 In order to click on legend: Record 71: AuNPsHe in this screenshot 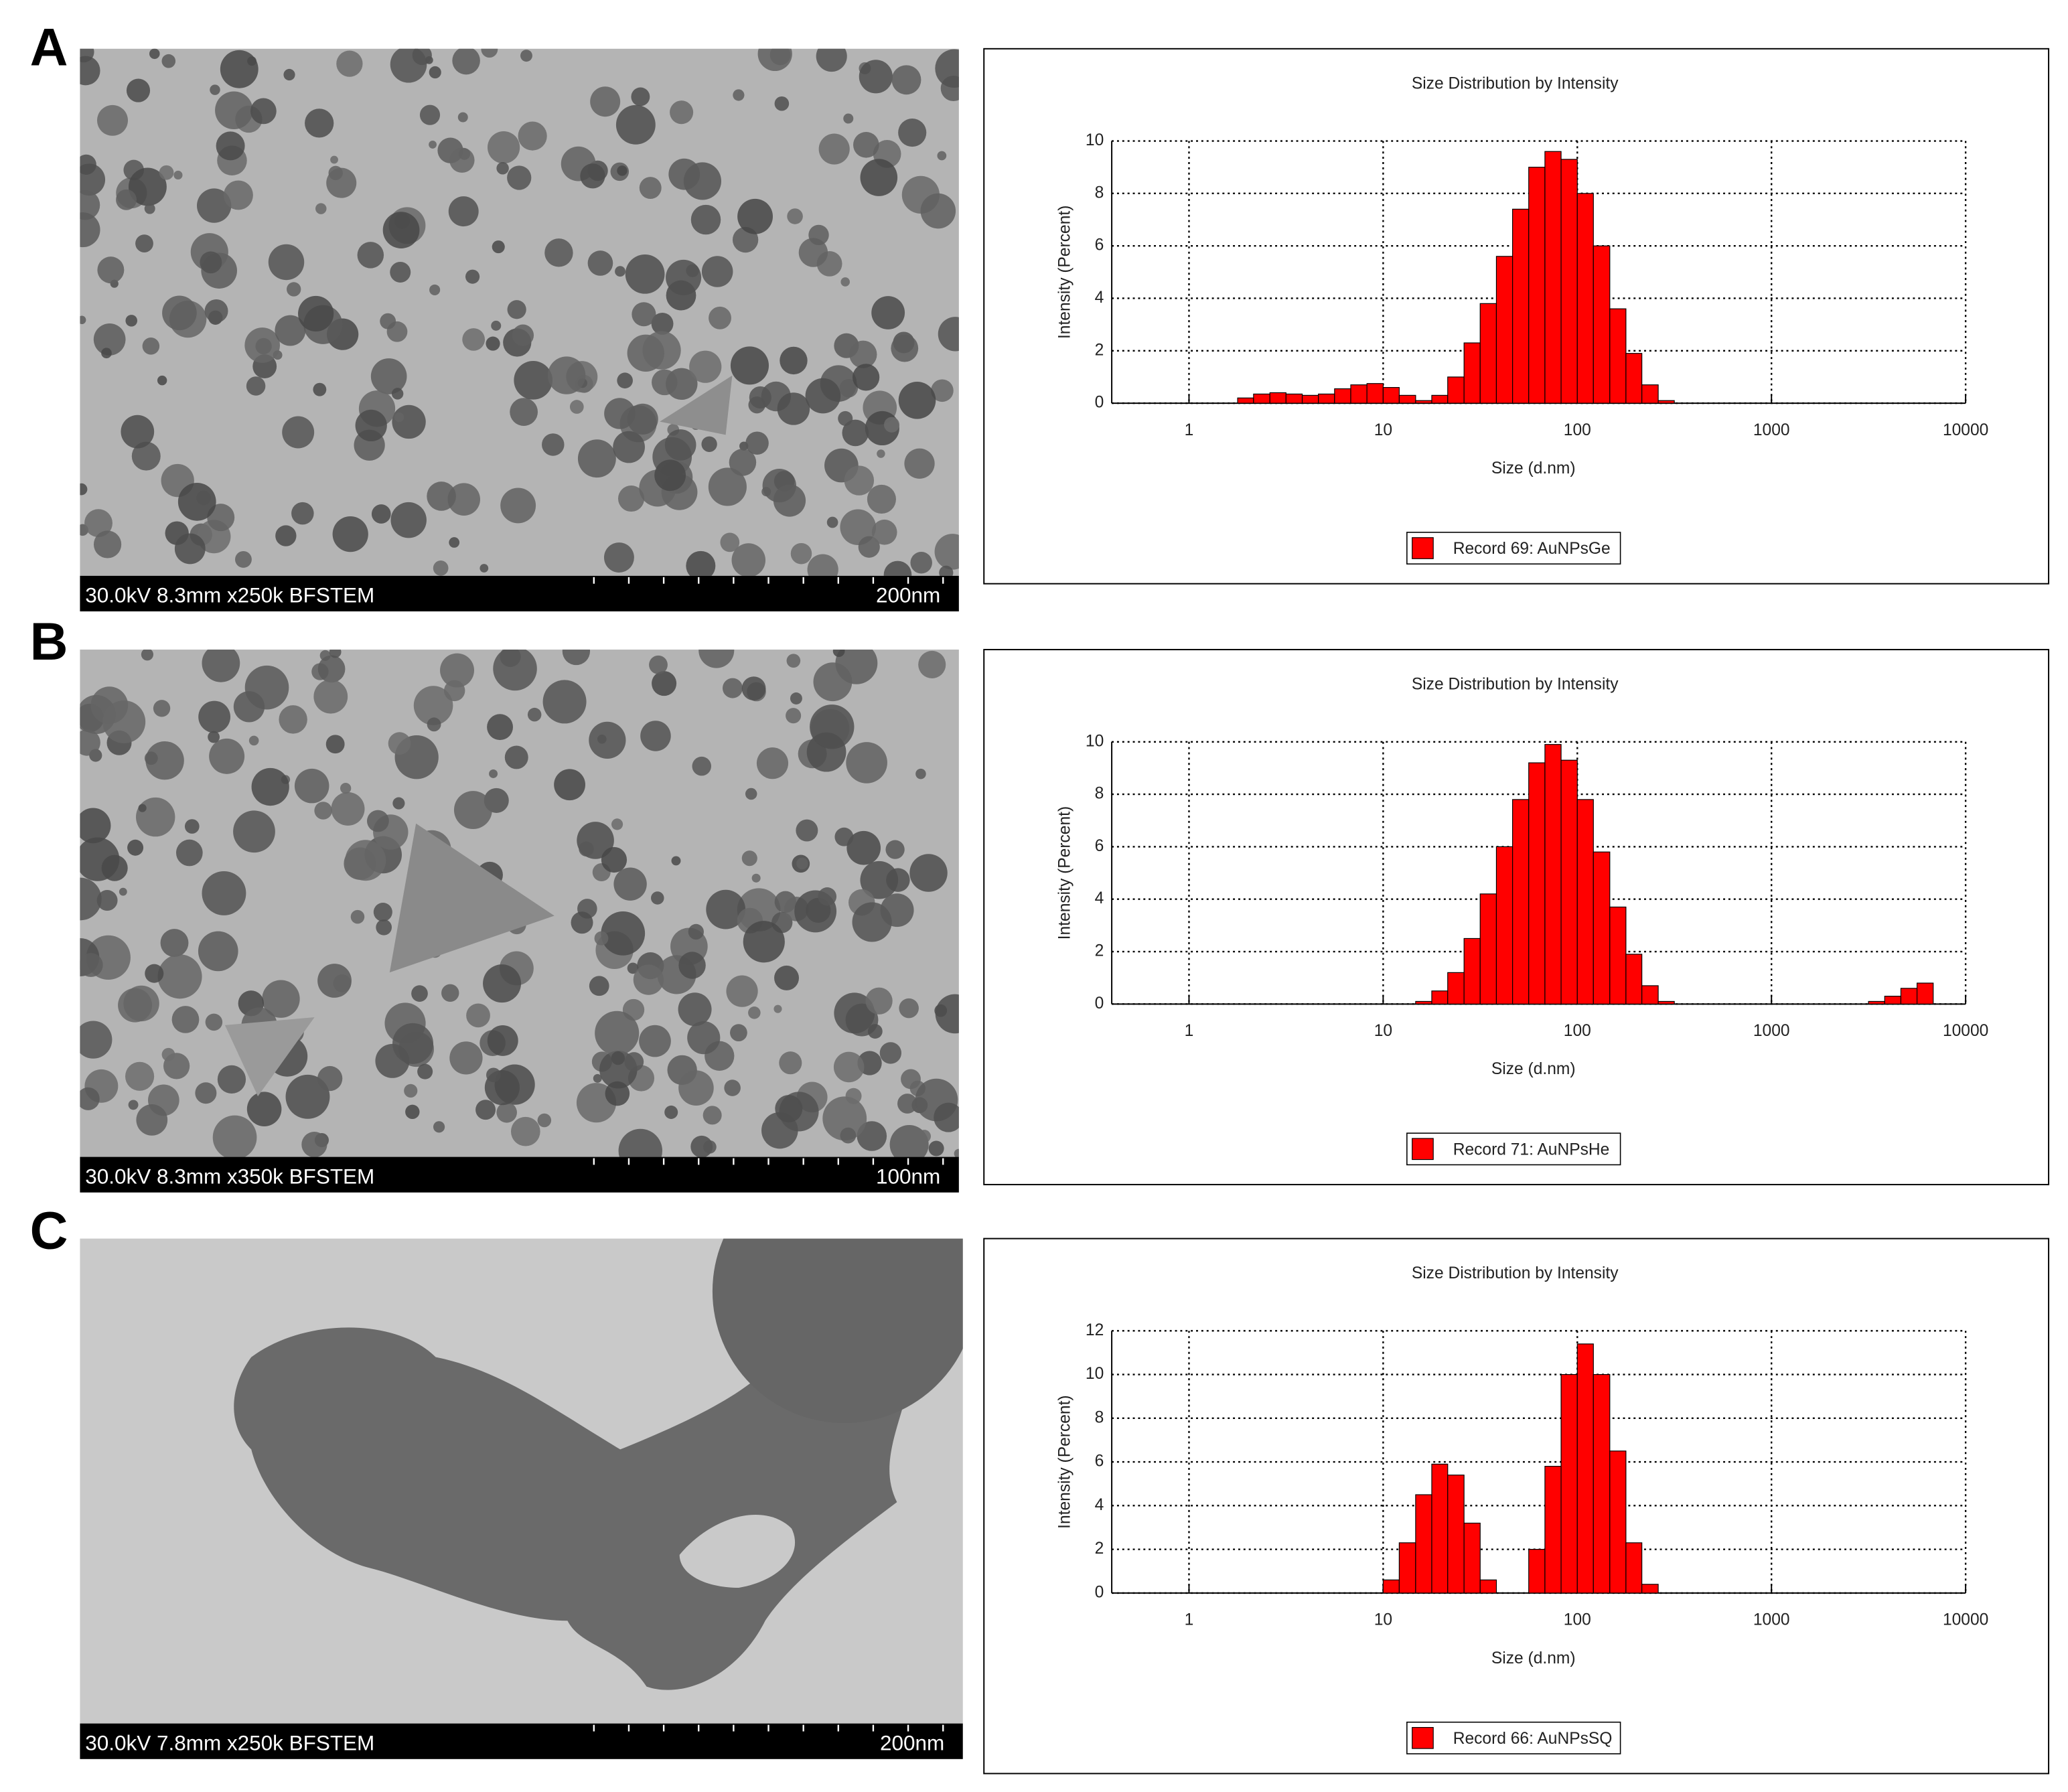, I will do `click(1513, 1149)`.